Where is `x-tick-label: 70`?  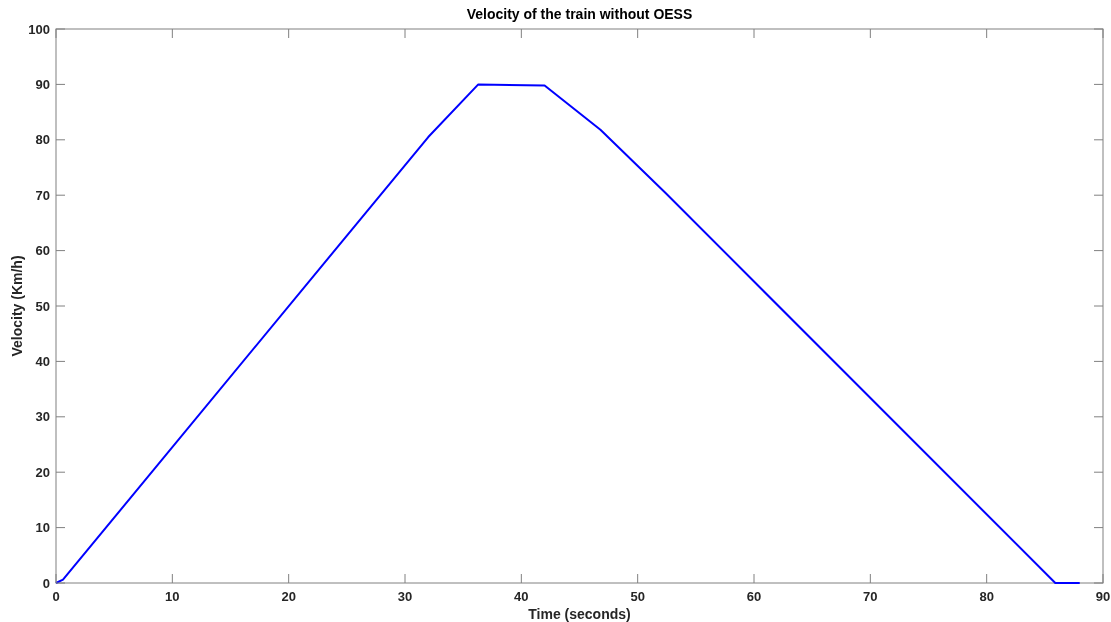
x-tick-label: 70 is located at coordinates (870, 596).